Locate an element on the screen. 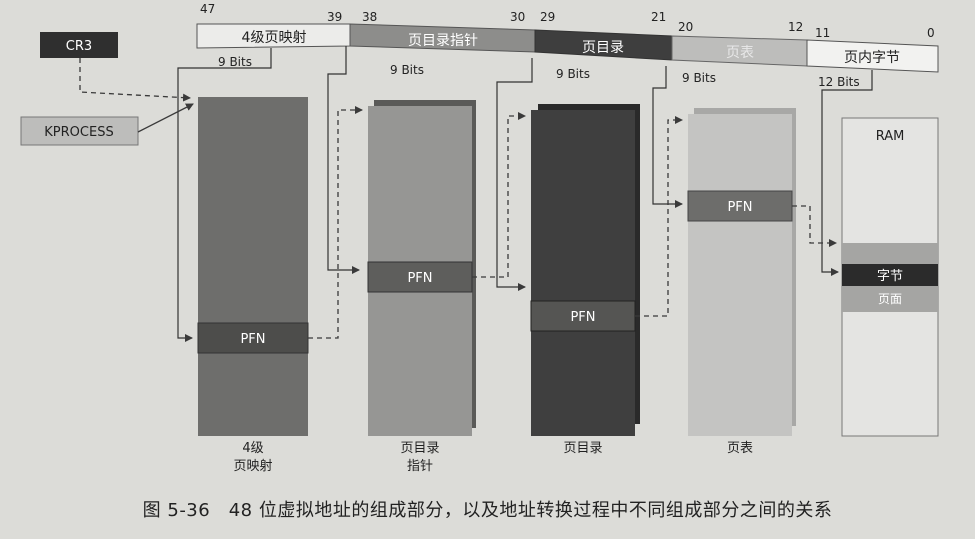 The width and height of the screenshot is (975, 539). bit-tick: 12 is located at coordinates (795, 27).